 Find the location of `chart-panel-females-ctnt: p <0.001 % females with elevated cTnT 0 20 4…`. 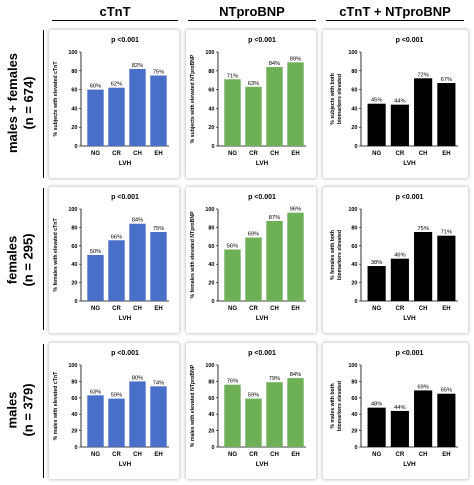

chart-panel-females-ctnt: p <0.001 % females with elevated cTnT 0 20 4… is located at coordinates (114, 260).